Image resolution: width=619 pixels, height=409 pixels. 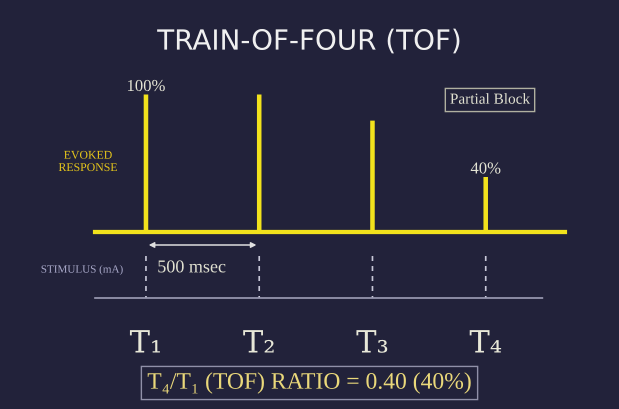 I want to click on x-tick-label: T₂, so click(x=258, y=341).